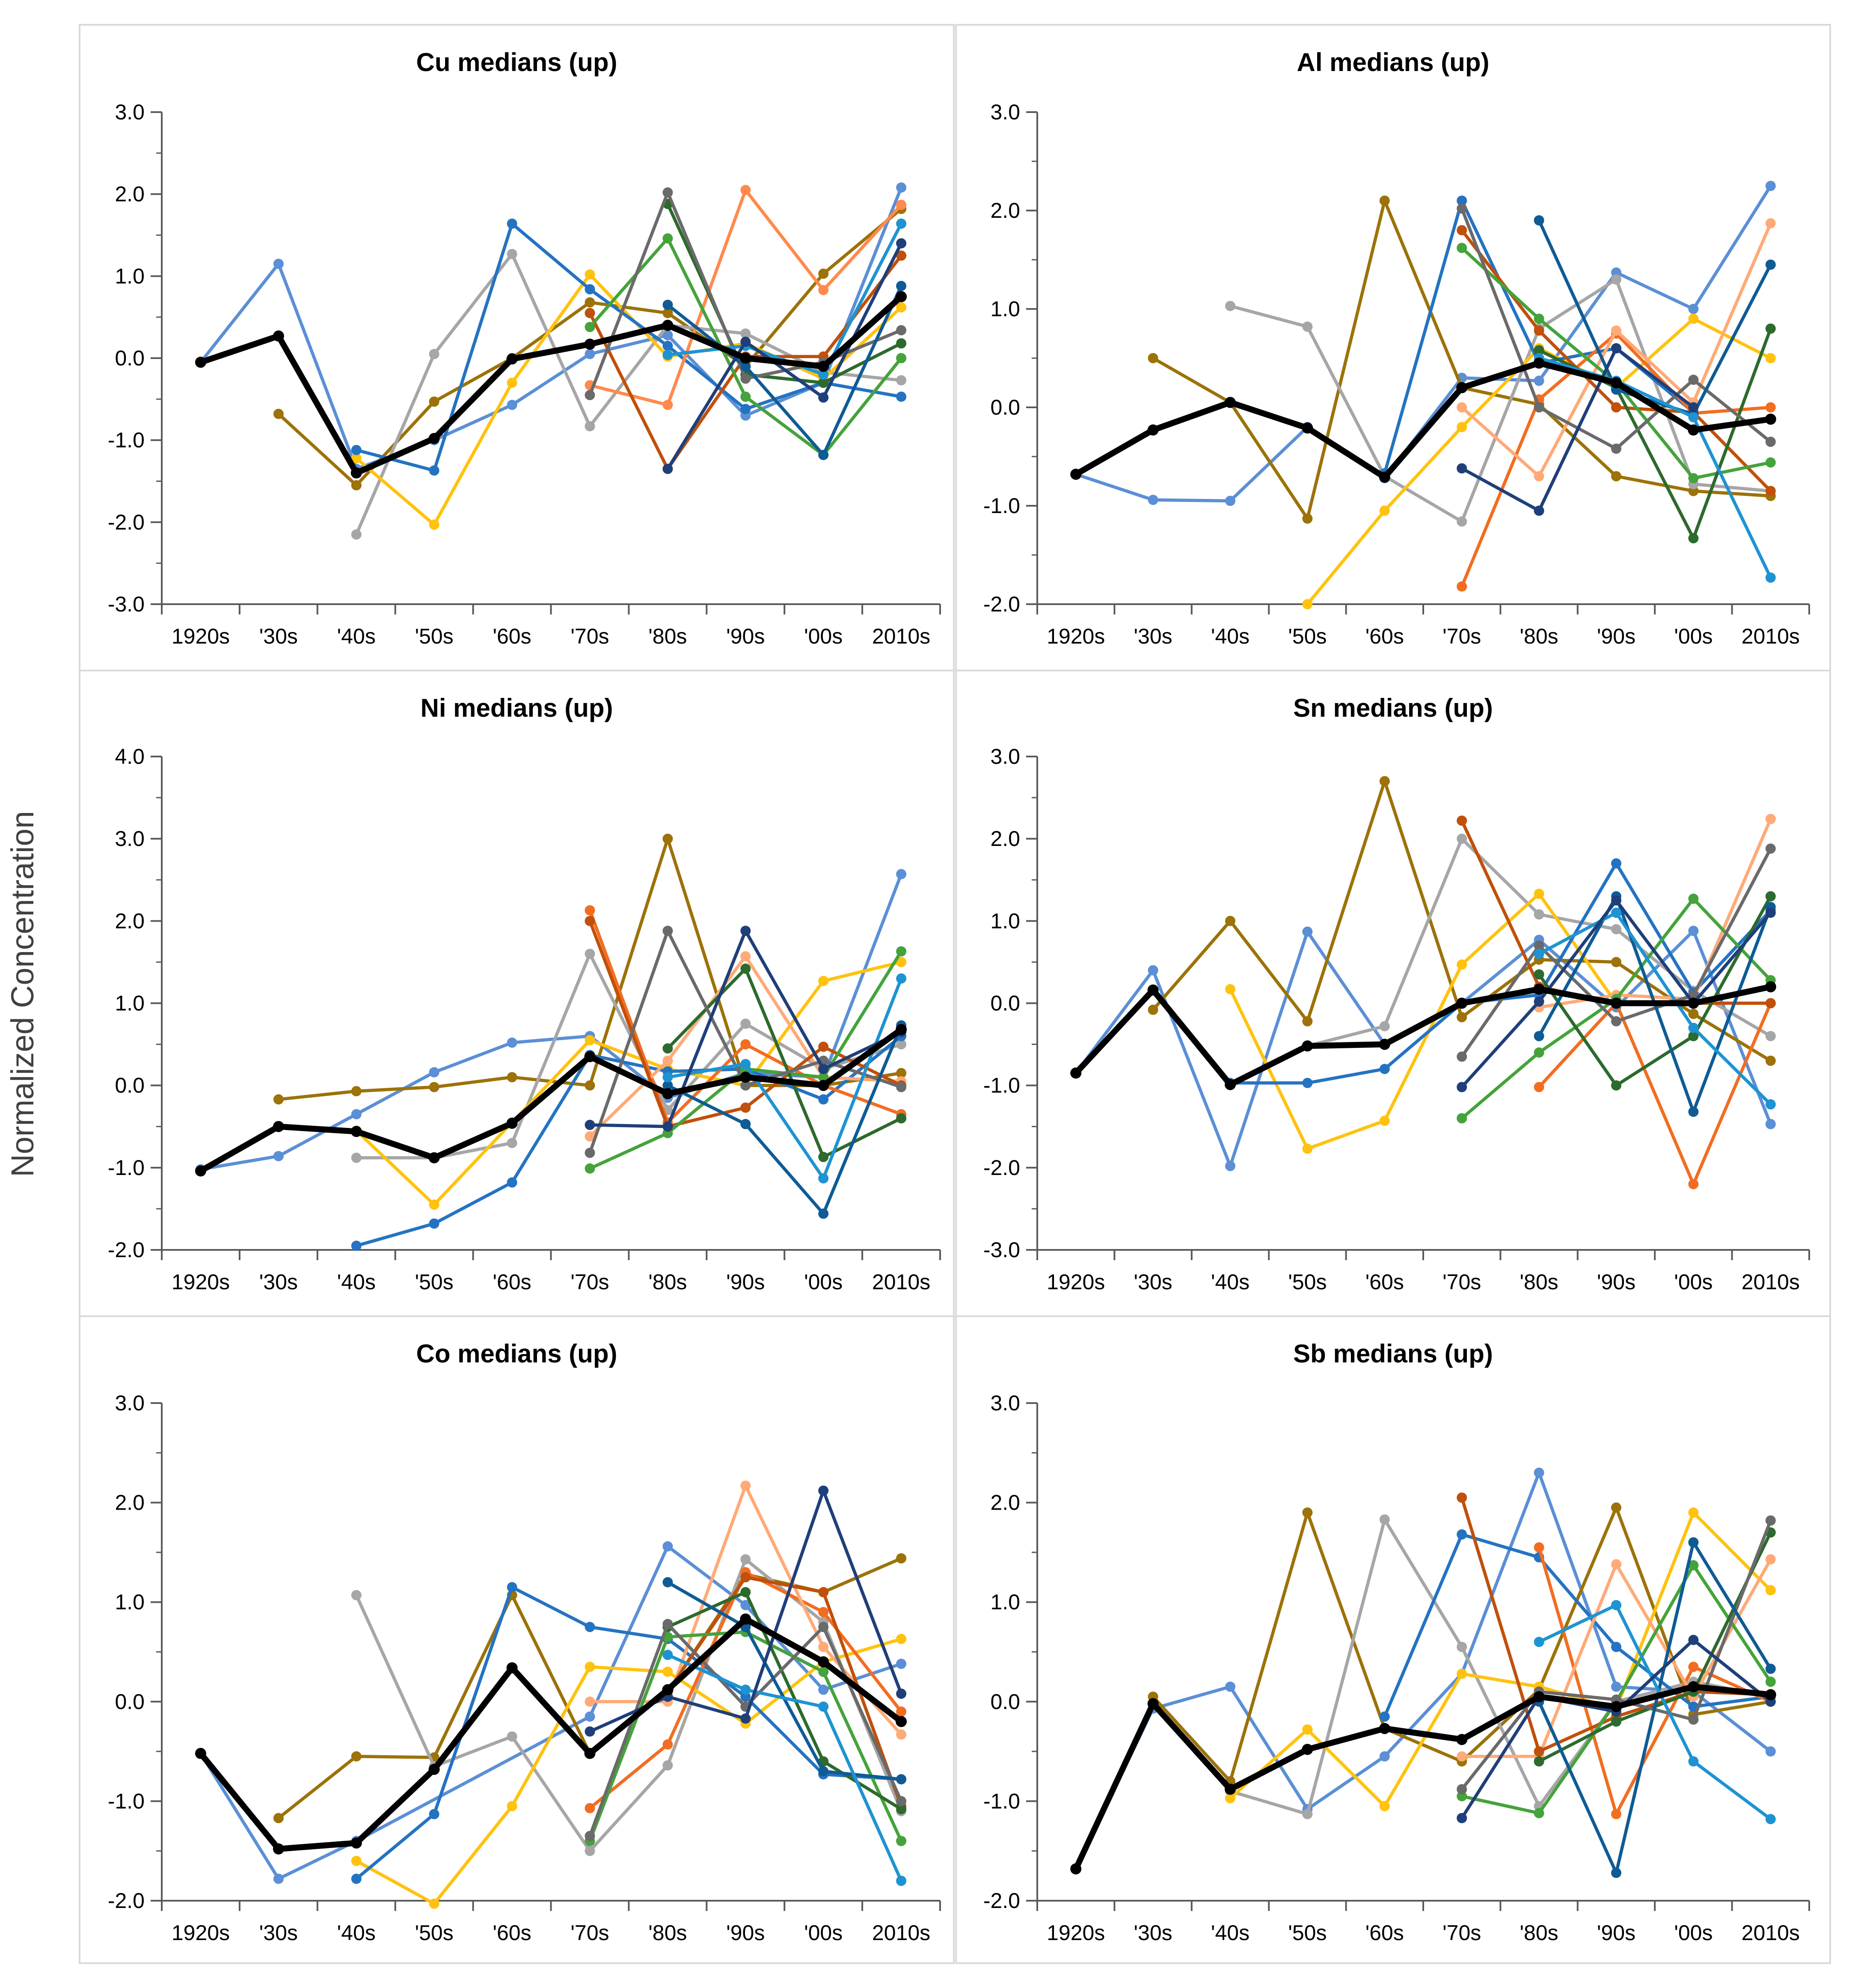  Describe the element at coordinates (1578, 430) in the screenshot. I see `series-s14` at that location.